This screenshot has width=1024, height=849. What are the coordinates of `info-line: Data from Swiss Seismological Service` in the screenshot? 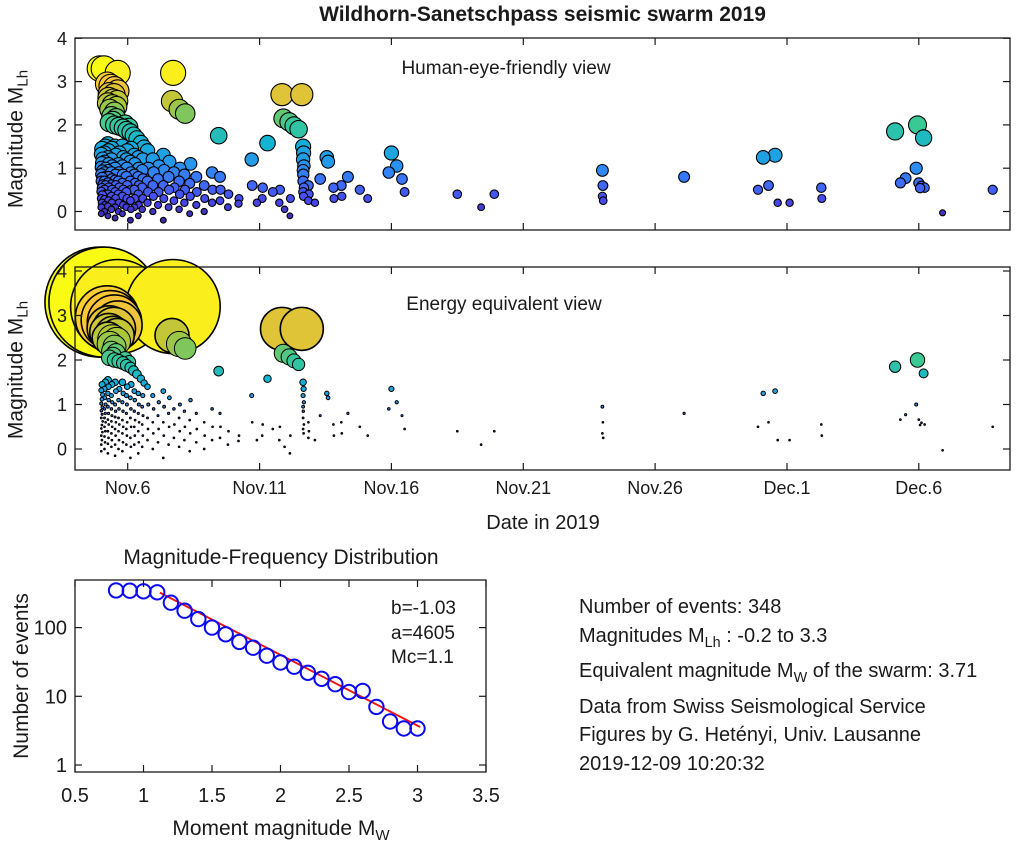 It's located at (778, 707).